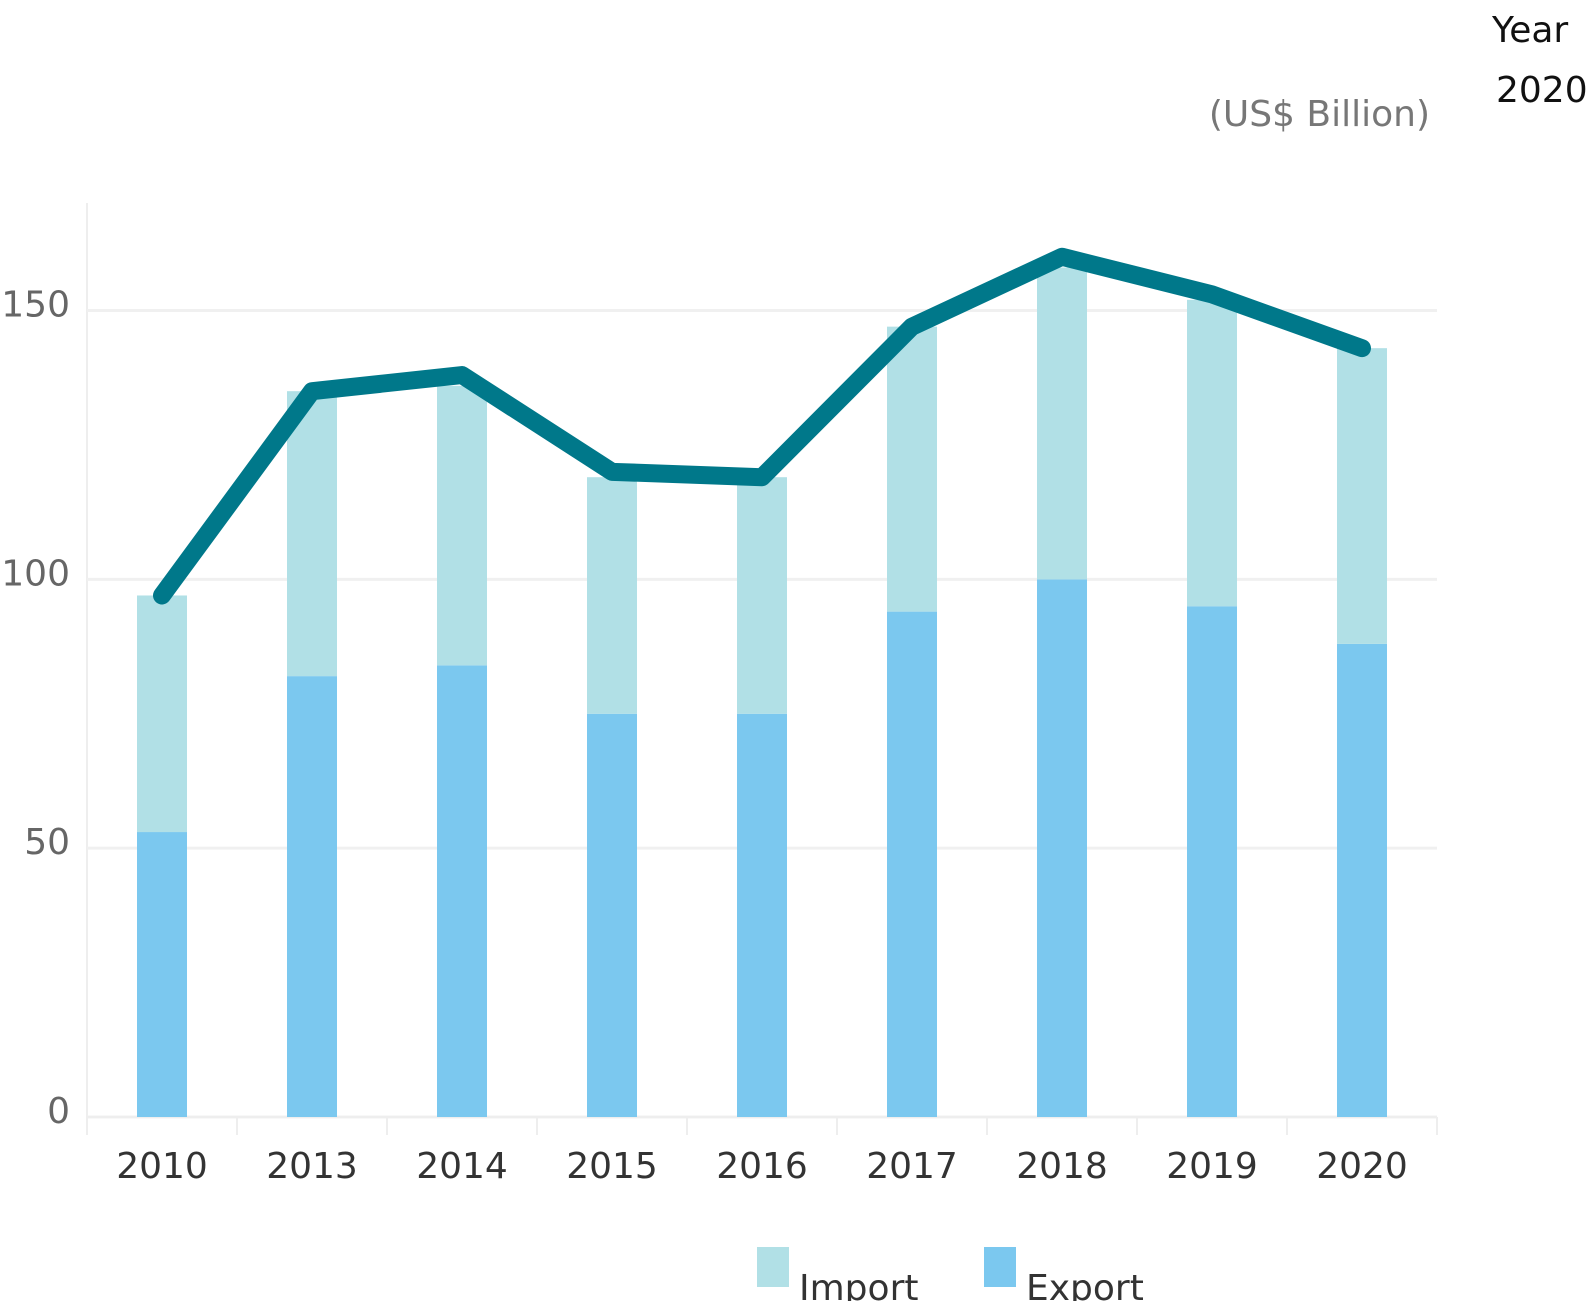  I want to click on x-tick-label: 2019, so click(1212, 1166).